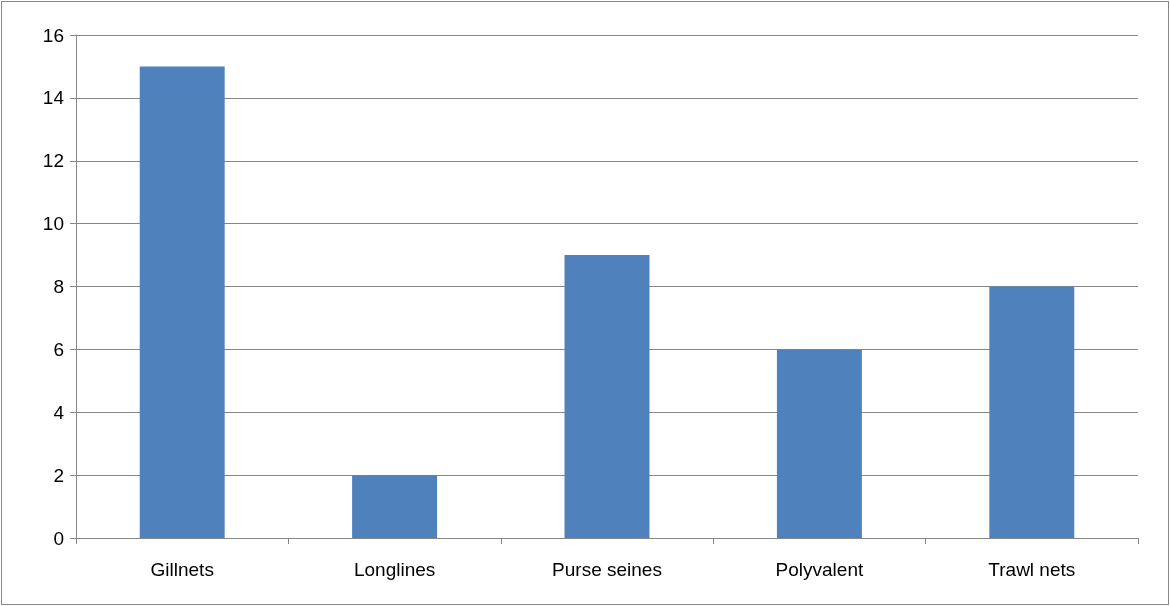 This screenshot has height=606, width=1170. What do you see at coordinates (53, 35) in the screenshot?
I see `y-tick-label: 16` at bounding box center [53, 35].